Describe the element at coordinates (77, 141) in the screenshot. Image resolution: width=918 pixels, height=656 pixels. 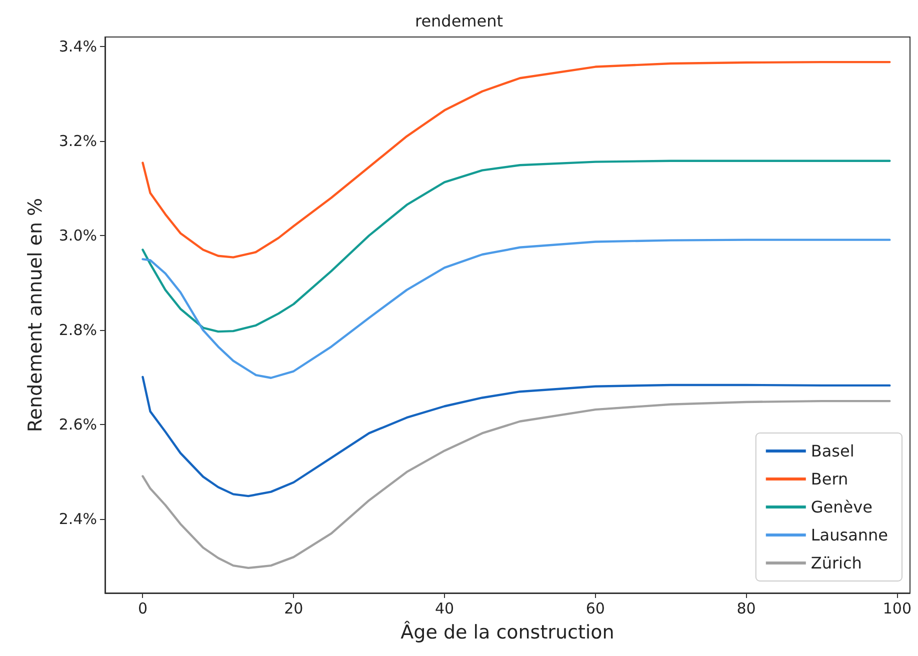
I see `y-tick-label: 3.2%` at that location.